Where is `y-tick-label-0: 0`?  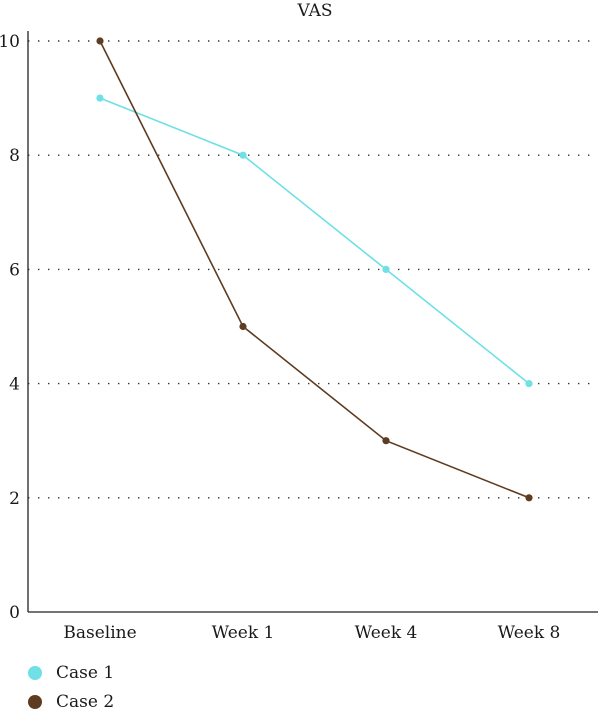
y-tick-label-0: 0 is located at coordinates (14, 613).